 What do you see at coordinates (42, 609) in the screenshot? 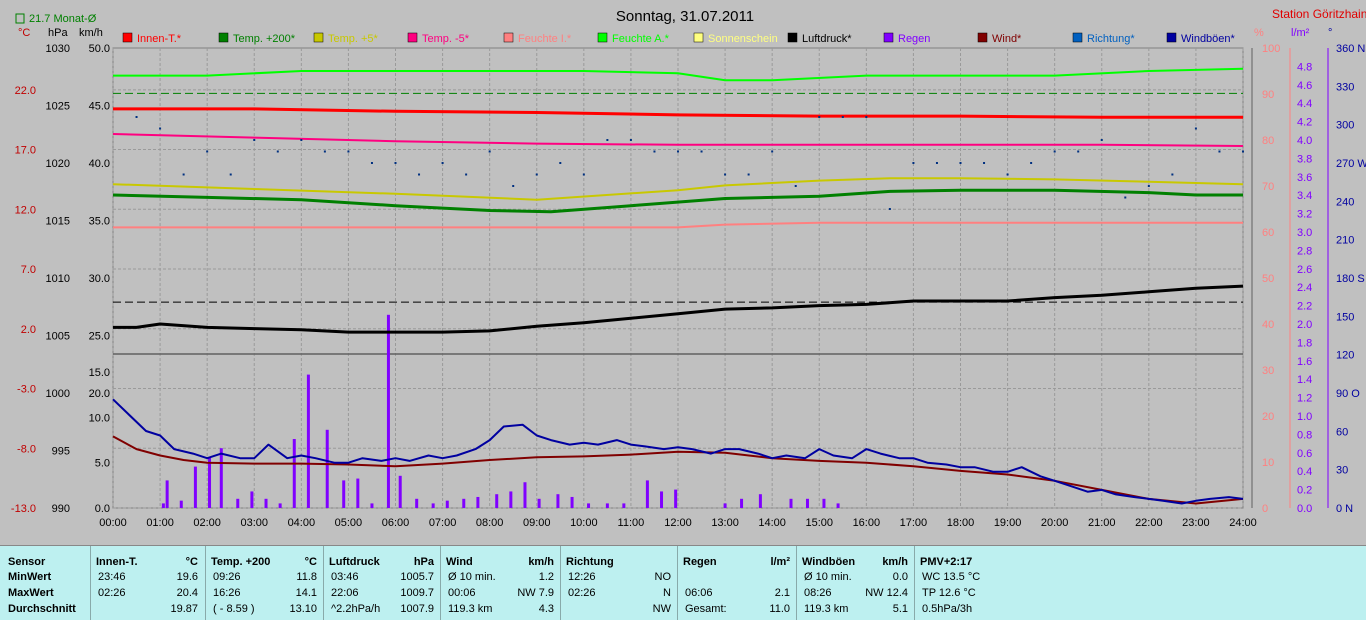
I see `row-label-avg: Durchschnitt` at bounding box center [42, 609].